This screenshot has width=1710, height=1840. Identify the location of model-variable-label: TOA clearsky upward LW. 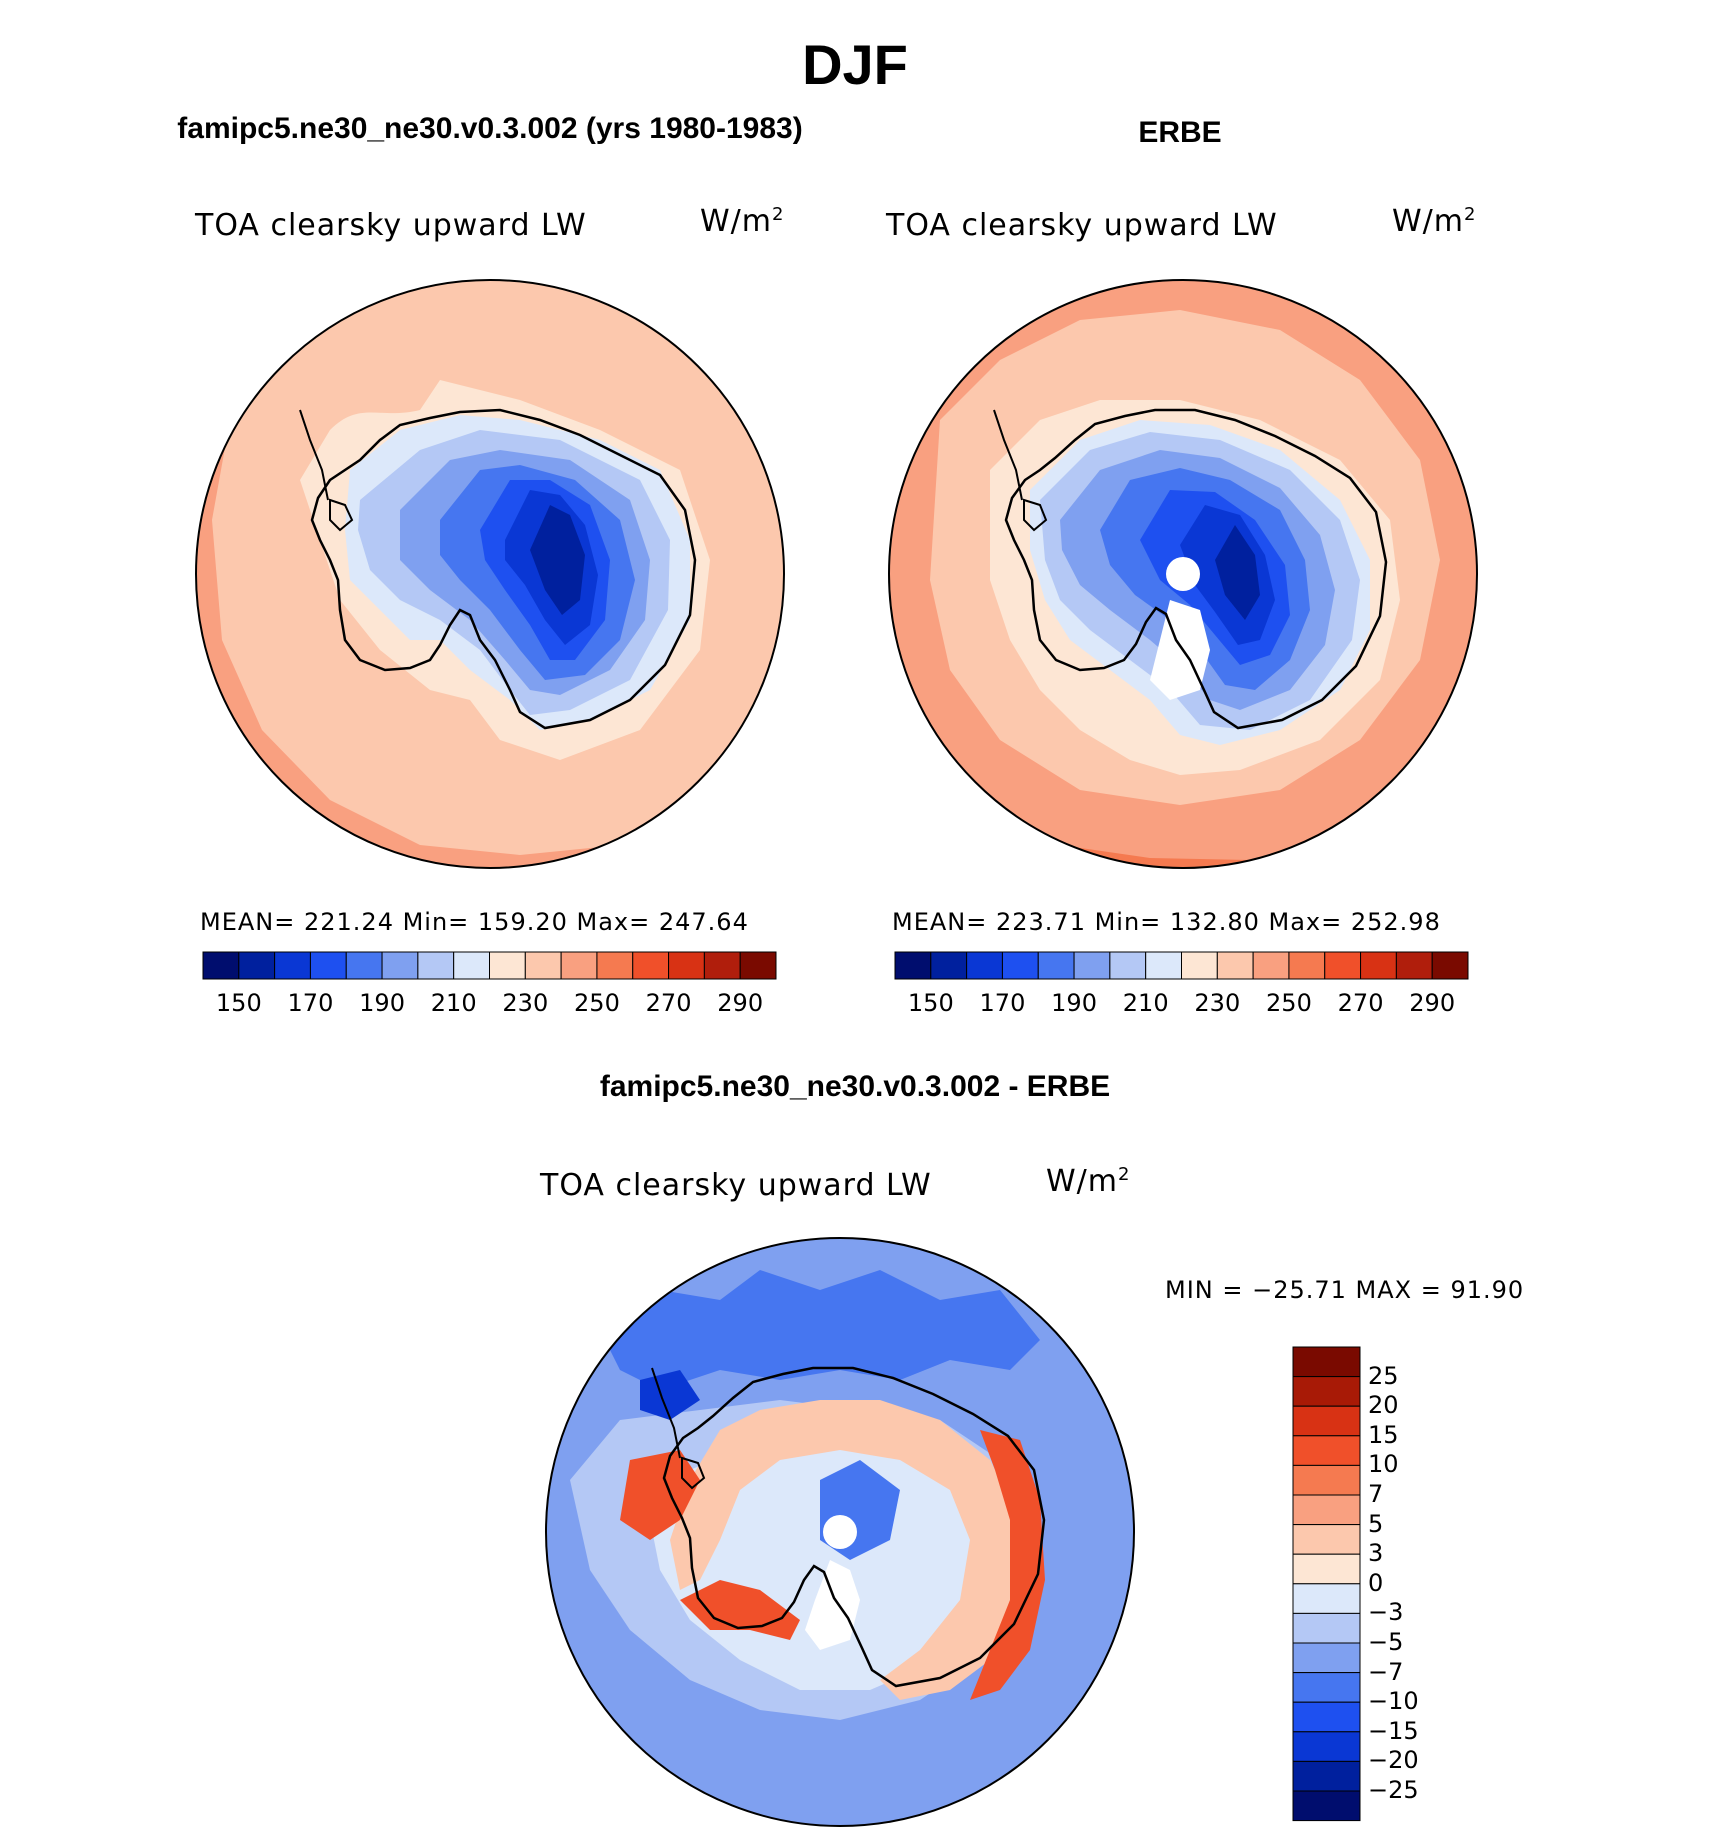
(391, 225).